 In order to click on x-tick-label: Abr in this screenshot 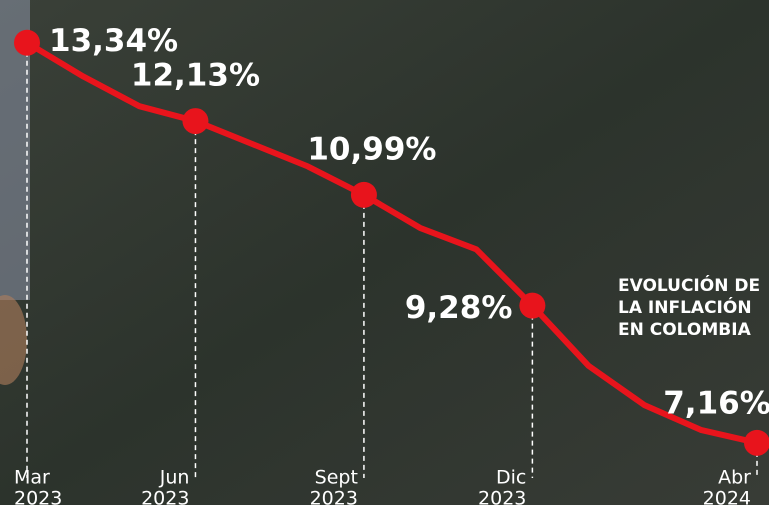, I will do `click(734, 478)`.